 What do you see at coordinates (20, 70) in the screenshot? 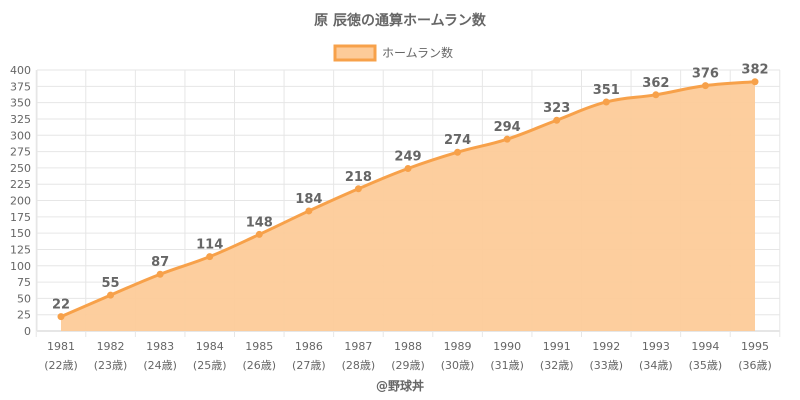
I see `y-tick-label: 400` at bounding box center [20, 70].